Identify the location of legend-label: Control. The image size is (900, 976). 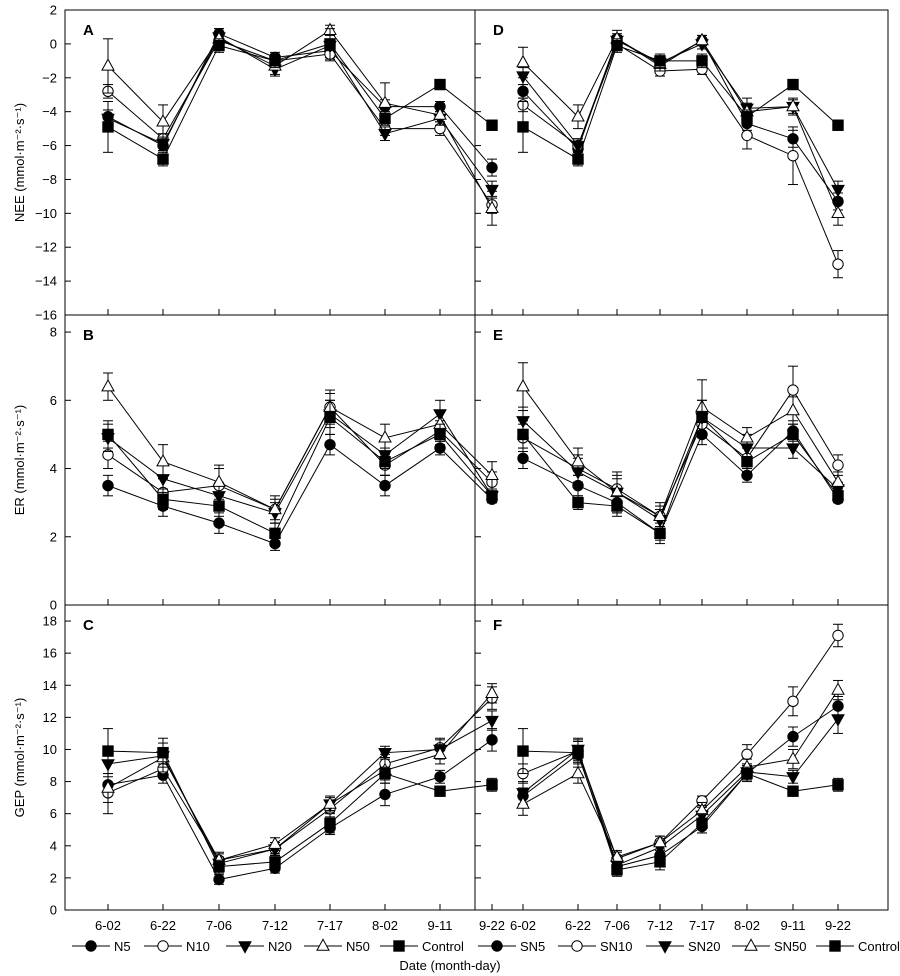
(879, 946).